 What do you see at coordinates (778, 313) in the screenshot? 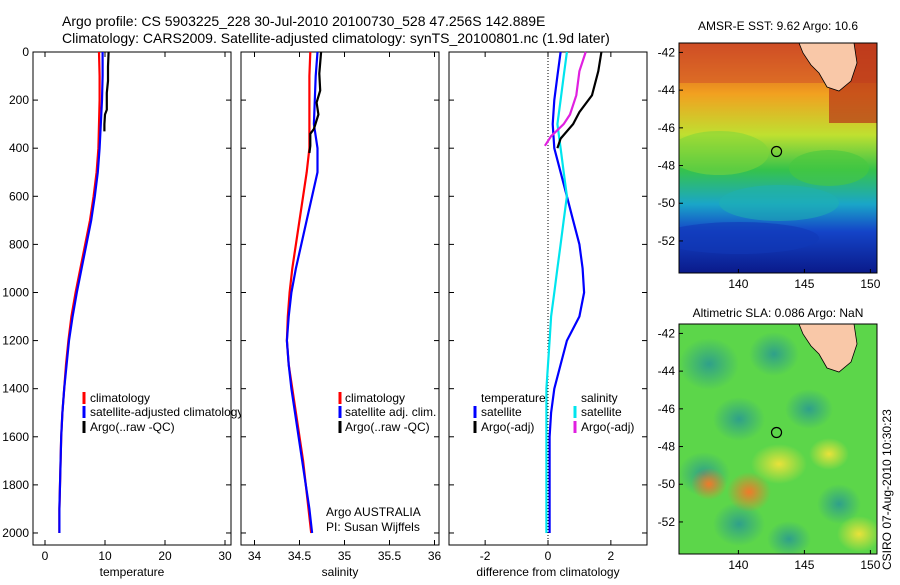
I see `sla-map-title: Altimetric SLA: 0.086 Argo: NaN` at bounding box center [778, 313].